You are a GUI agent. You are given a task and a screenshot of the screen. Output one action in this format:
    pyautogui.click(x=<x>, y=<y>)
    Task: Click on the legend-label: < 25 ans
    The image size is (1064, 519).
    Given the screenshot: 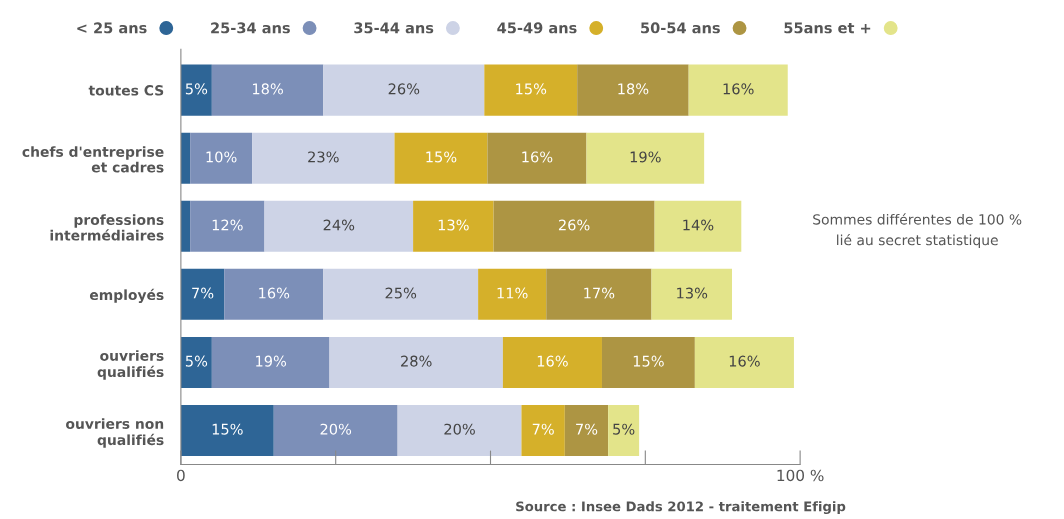 What is the action you would take?
    pyautogui.click(x=112, y=28)
    